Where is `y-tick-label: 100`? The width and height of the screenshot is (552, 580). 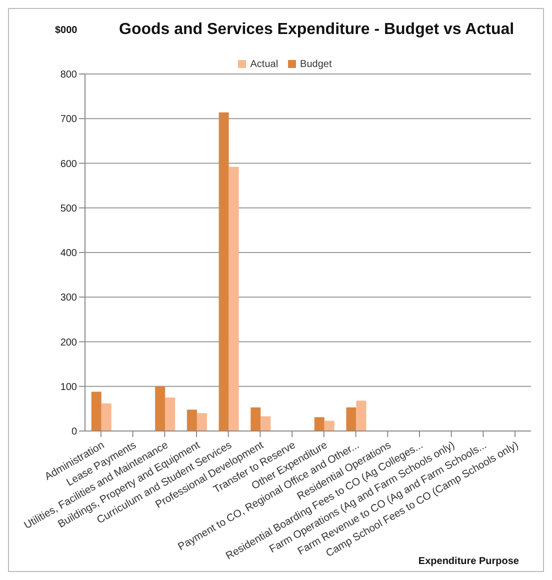
y-tick-label: 100 is located at coordinates (69, 387).